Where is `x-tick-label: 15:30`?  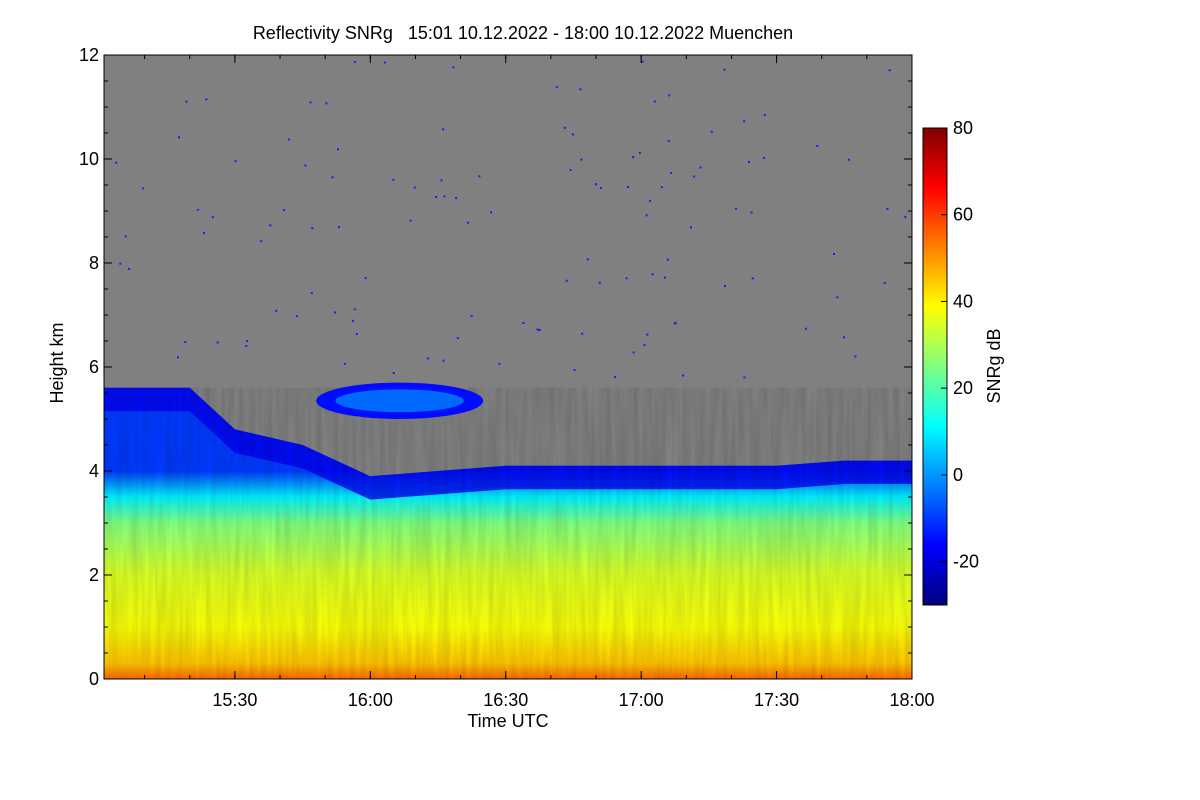
x-tick-label: 15:30 is located at coordinates (234, 700).